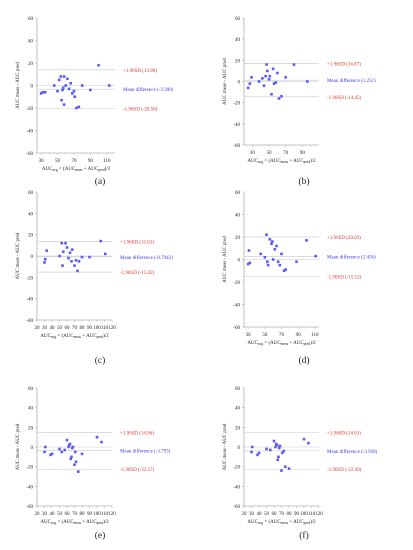  What do you see at coordinates (68, 514) in the screenshot?
I see `x-tick-label: 60` at bounding box center [68, 514].